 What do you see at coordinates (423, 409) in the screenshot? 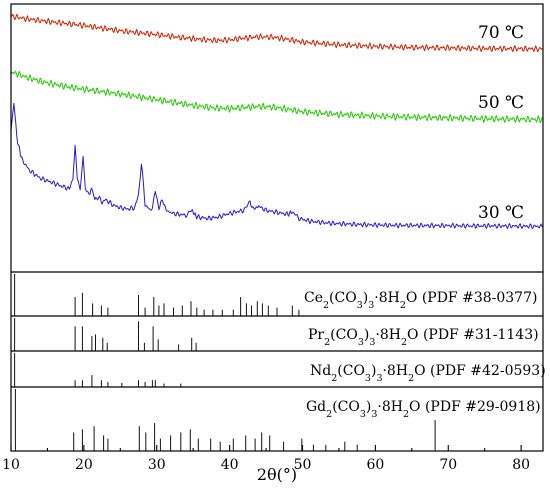
I see `reference-label-4: Gd2(CO3)3·8H2O (PDF #29-0918)` at bounding box center [423, 409].